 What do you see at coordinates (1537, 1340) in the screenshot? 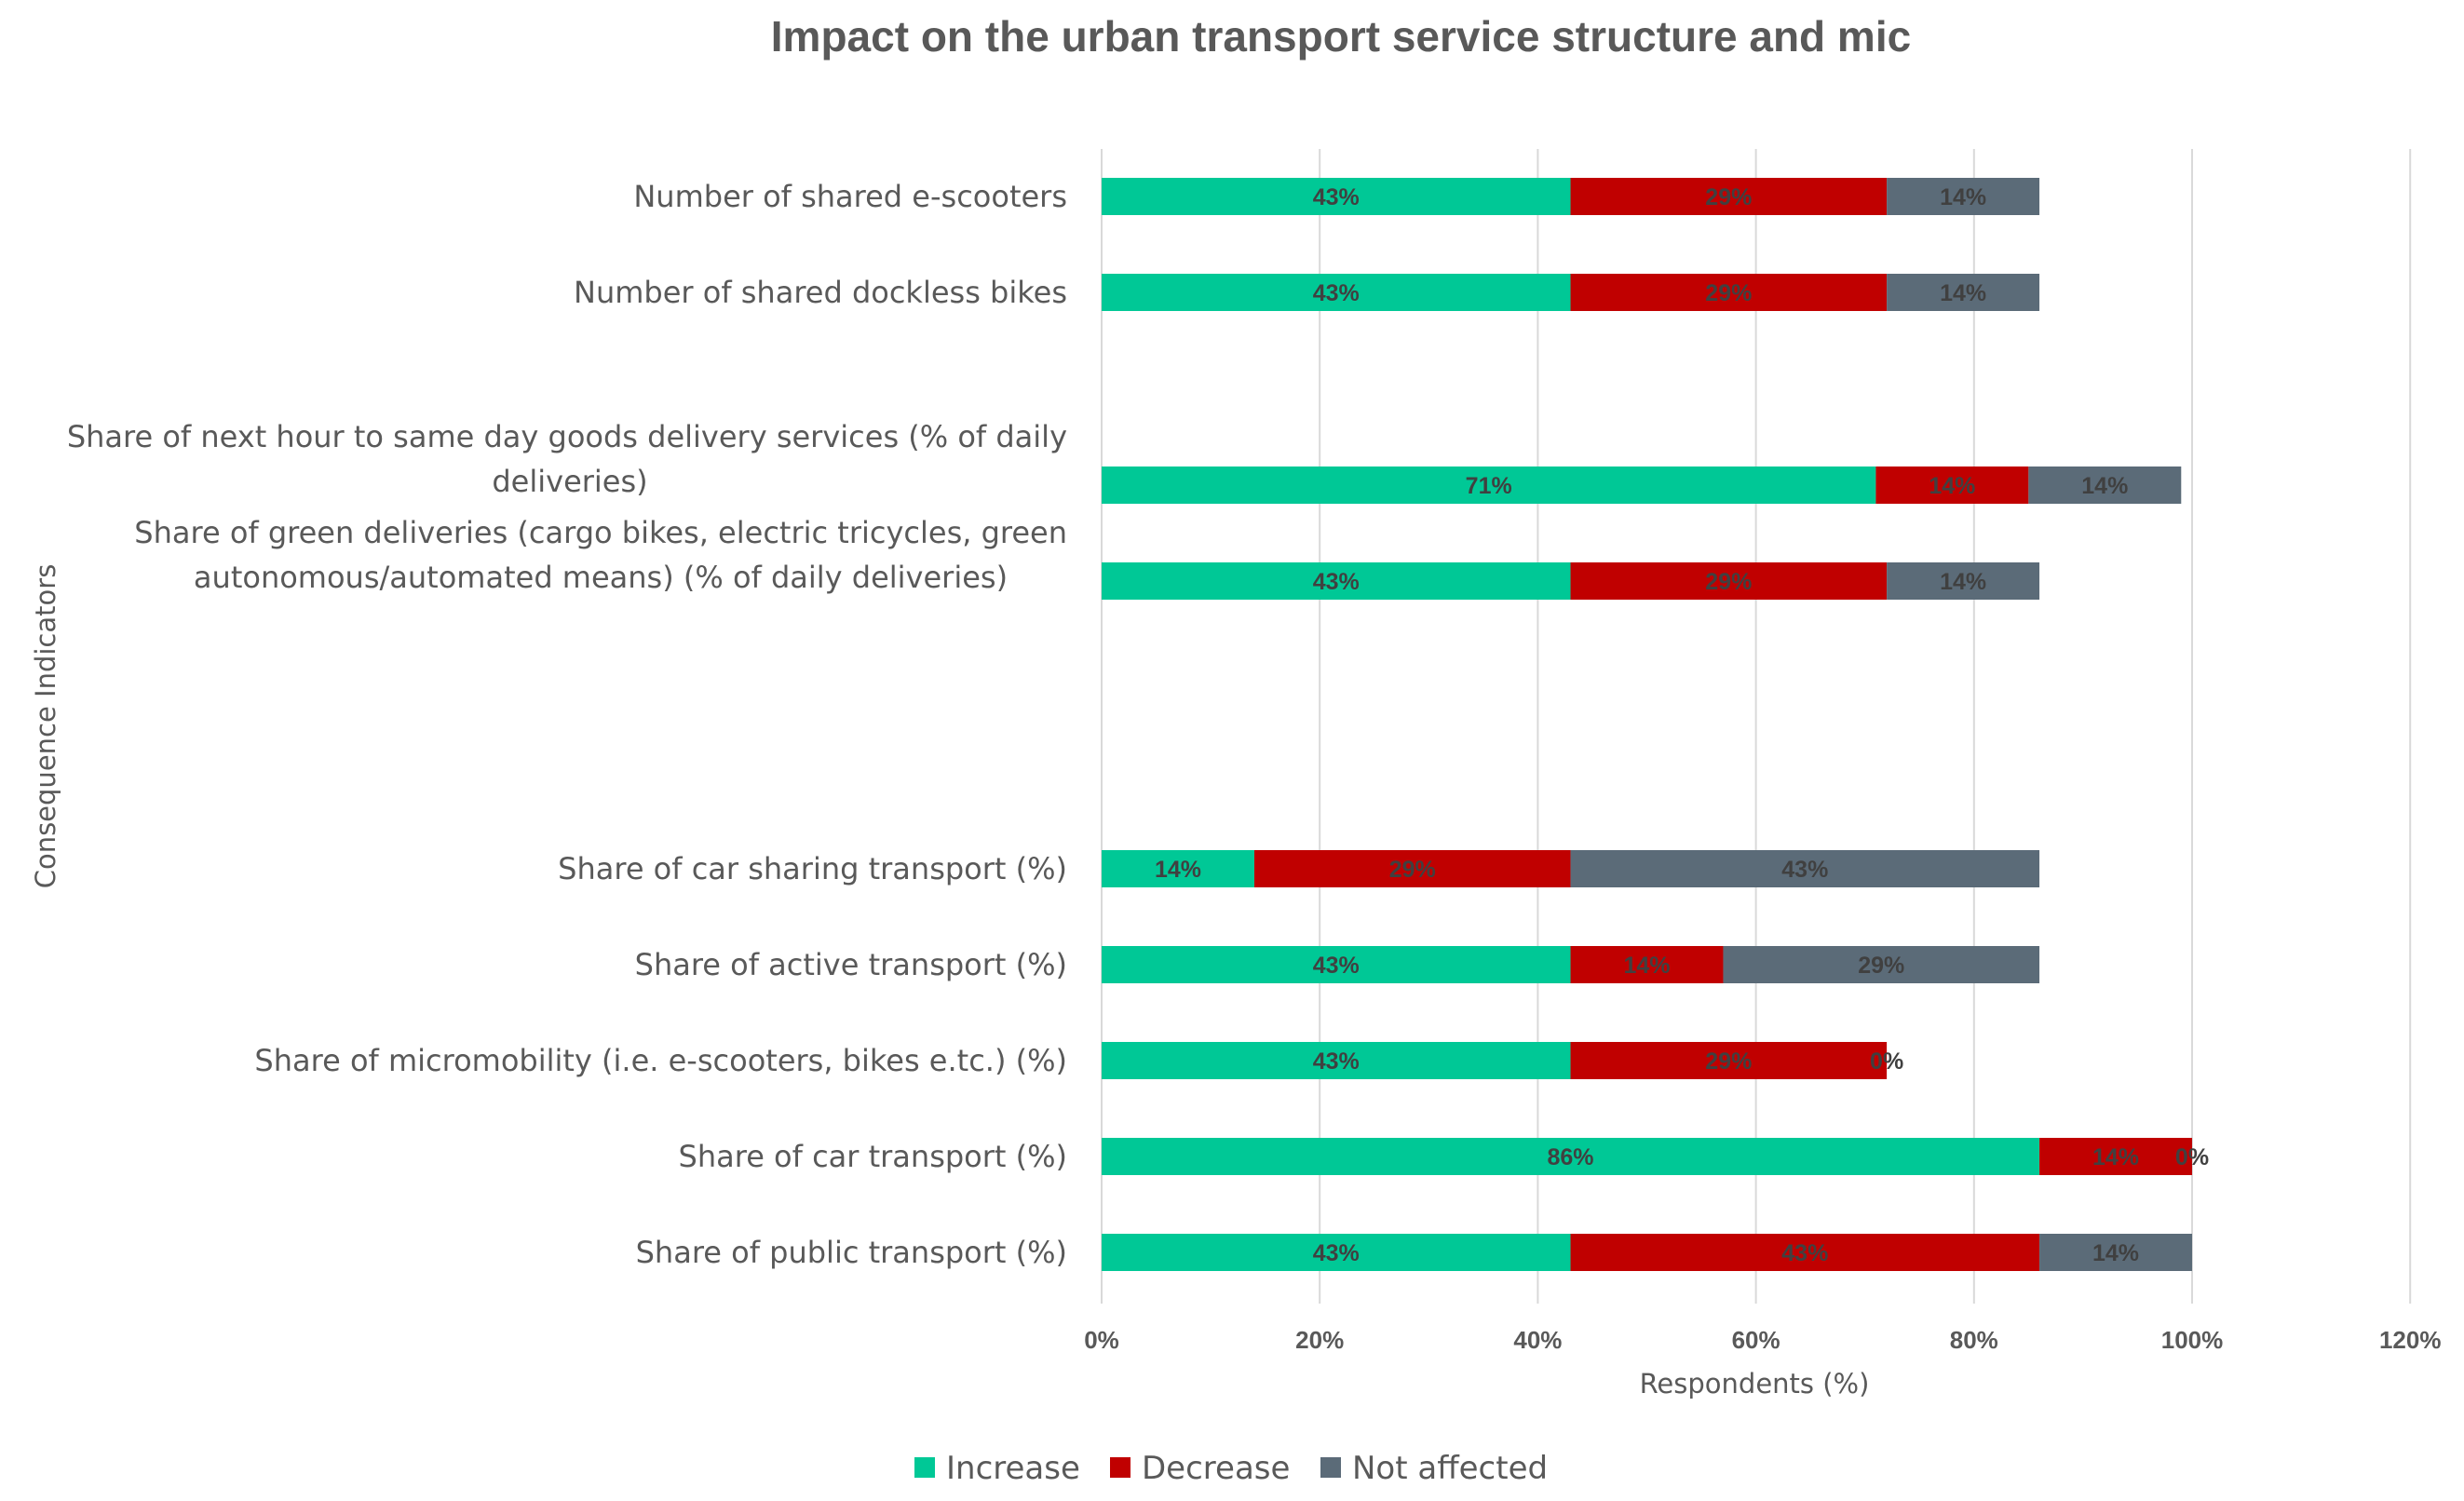
I see `x-tick-label: 40%` at bounding box center [1537, 1340].